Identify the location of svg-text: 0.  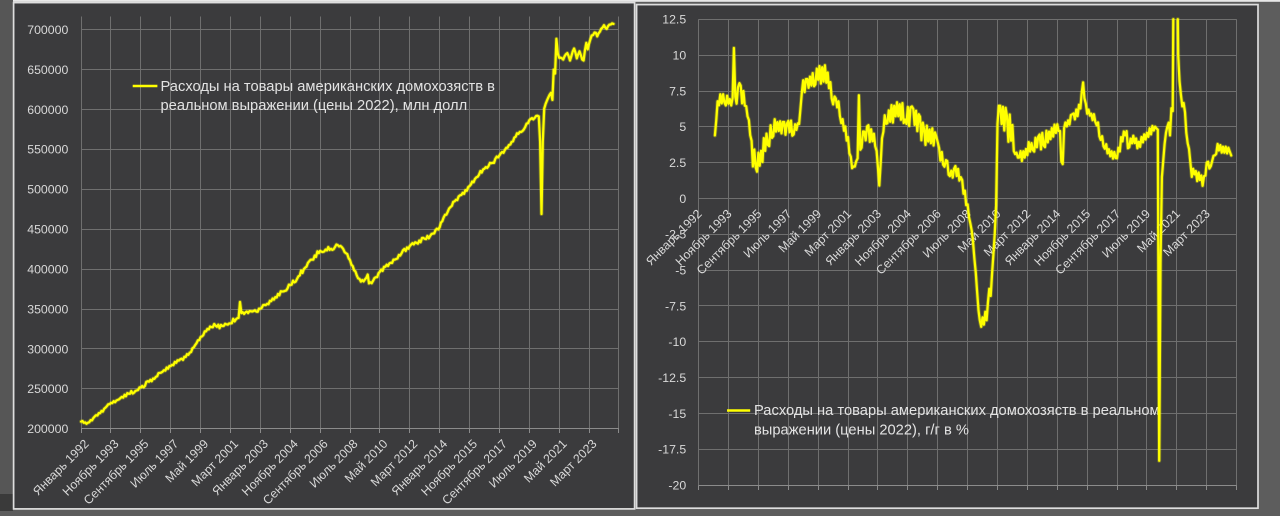
(682, 199).